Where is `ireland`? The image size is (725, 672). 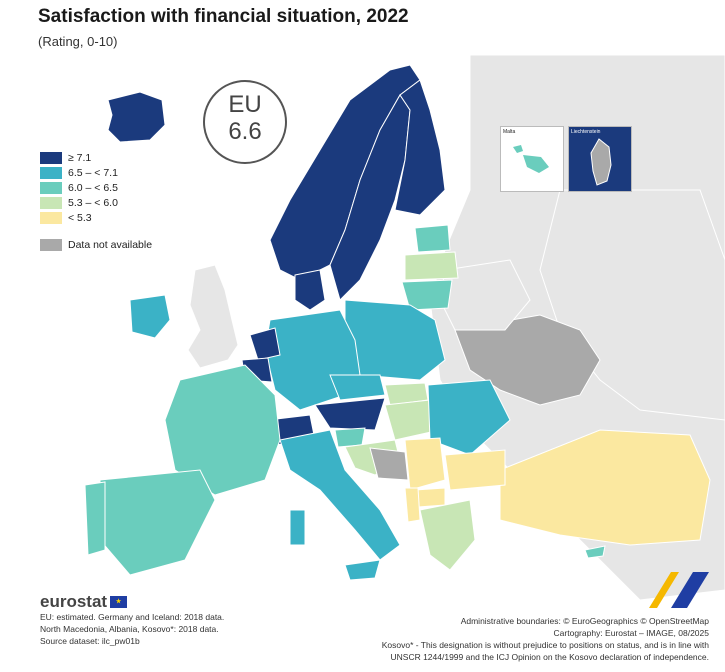 ireland is located at coordinates (150, 316).